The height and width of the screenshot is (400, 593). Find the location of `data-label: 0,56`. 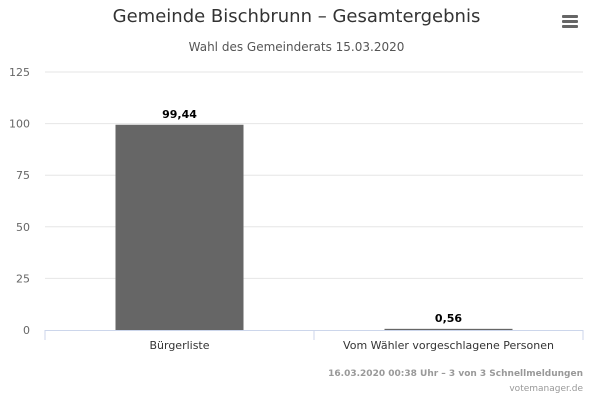

data-label: 0,56 is located at coordinates (448, 318).